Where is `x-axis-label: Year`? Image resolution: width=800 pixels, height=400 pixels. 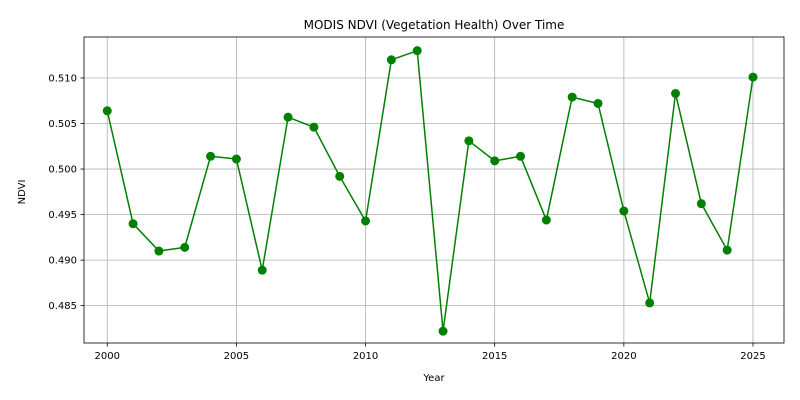
x-axis-label: Year is located at coordinates (433, 378).